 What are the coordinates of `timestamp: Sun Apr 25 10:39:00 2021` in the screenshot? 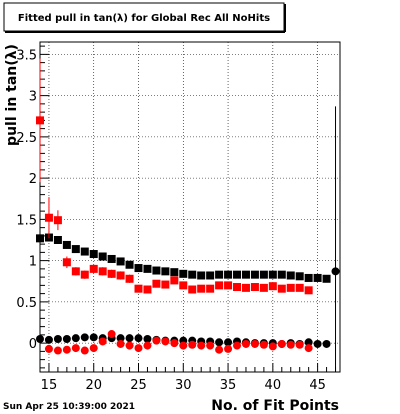 It's located at (69, 407).